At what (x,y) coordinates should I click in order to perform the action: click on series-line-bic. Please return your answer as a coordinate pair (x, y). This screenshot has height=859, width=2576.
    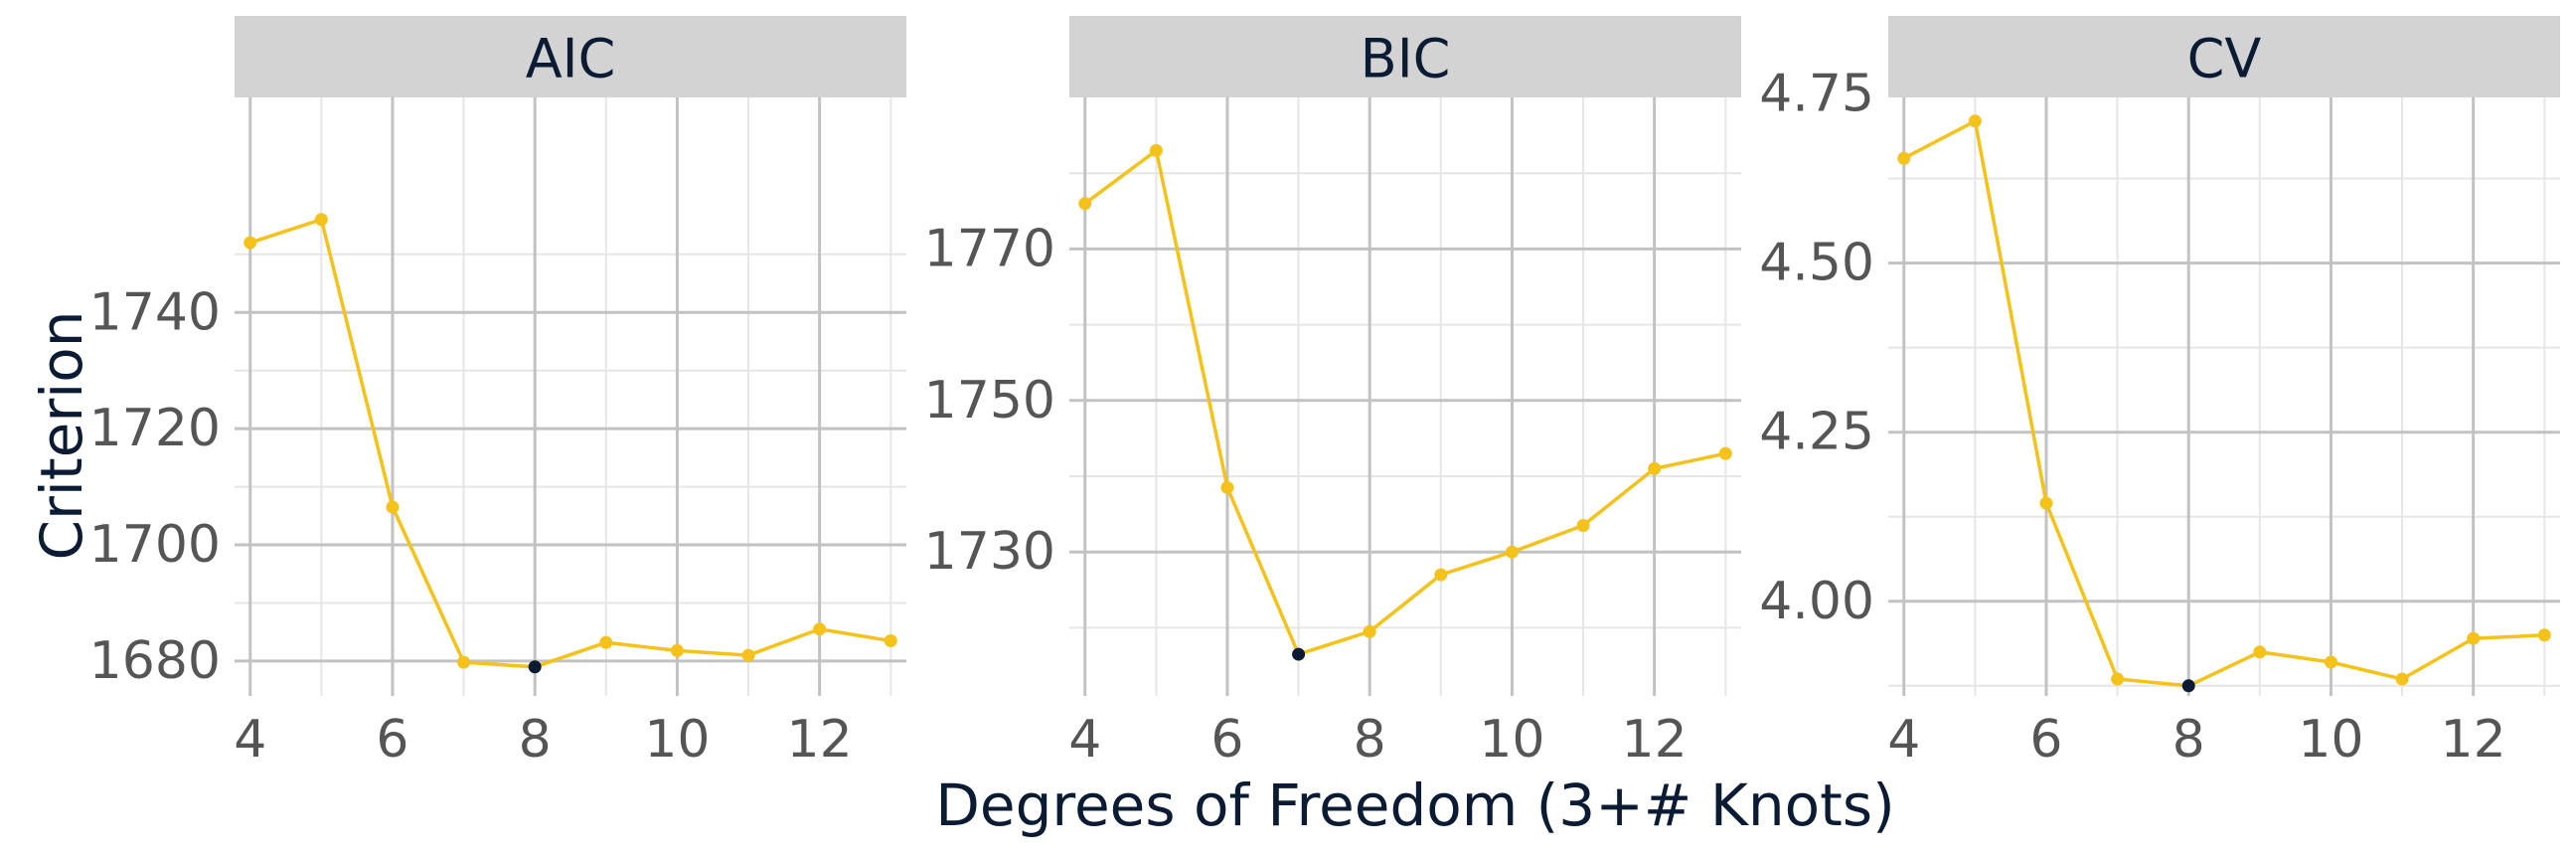
    Looking at the image, I should click on (1404, 402).